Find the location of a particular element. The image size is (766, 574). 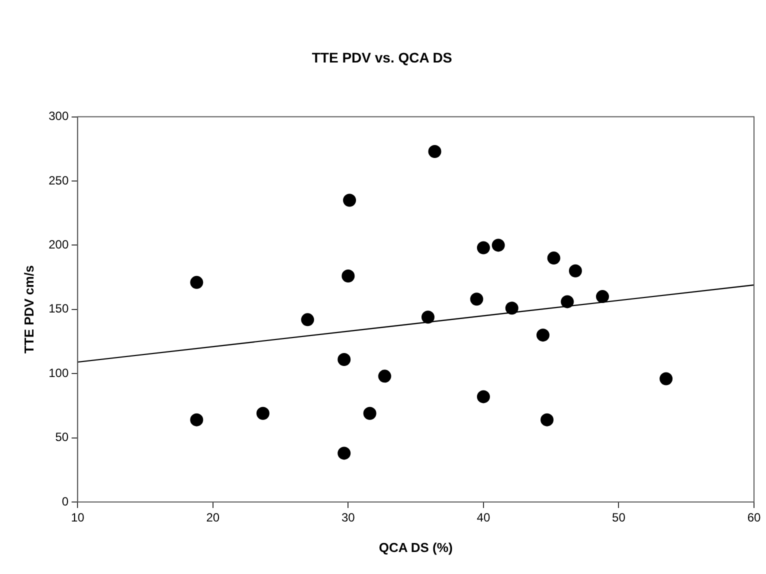

x-axis-title: QCA DS (%) is located at coordinates (415, 547).